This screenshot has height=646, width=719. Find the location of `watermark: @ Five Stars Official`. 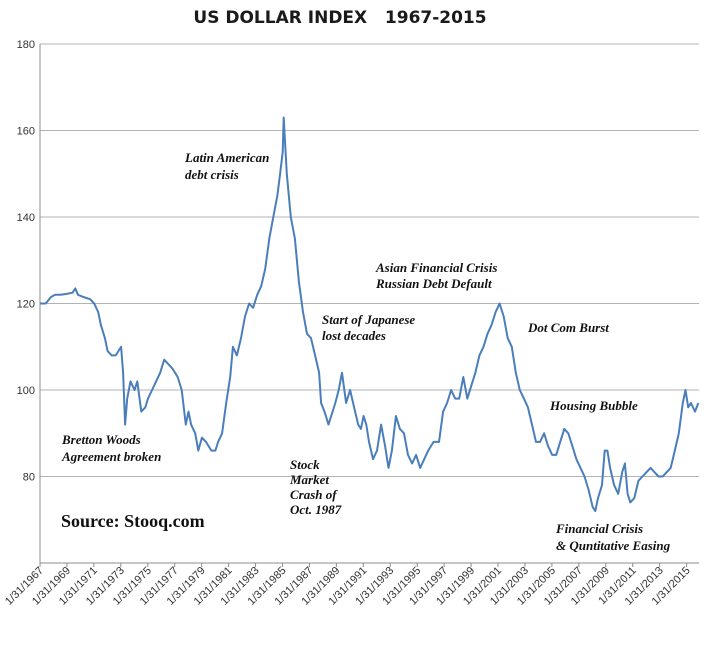

watermark: @ Five Stars Official is located at coordinates (592, 623).